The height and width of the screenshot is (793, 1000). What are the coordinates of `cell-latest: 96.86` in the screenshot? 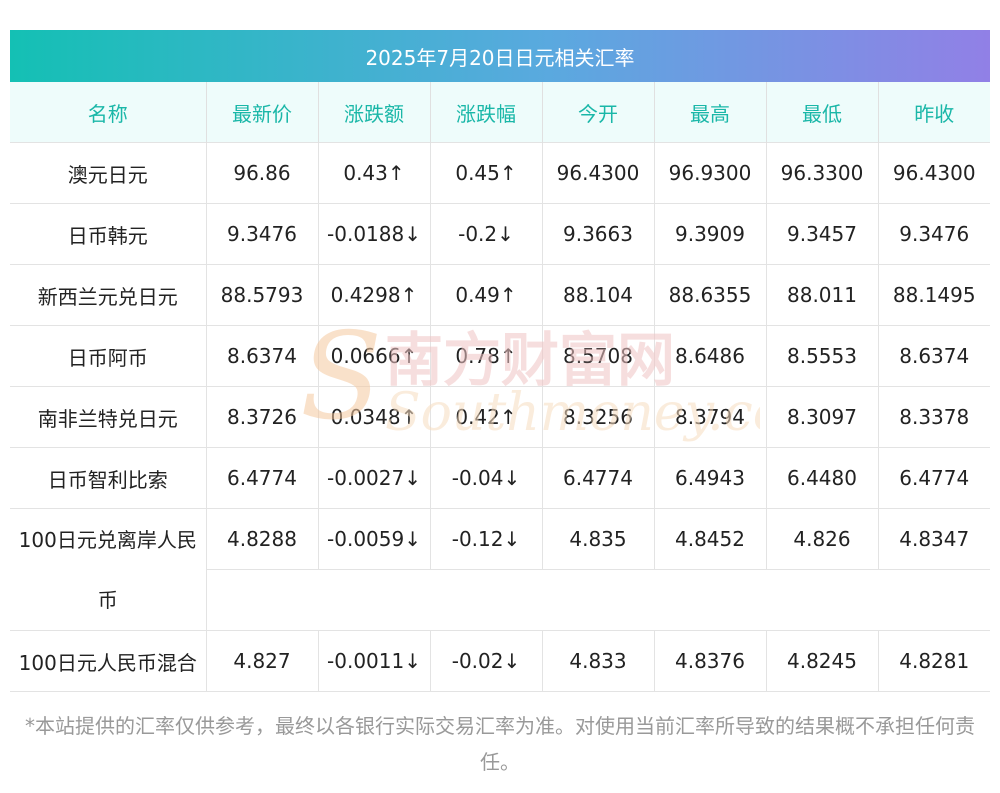 It's located at (261, 173).